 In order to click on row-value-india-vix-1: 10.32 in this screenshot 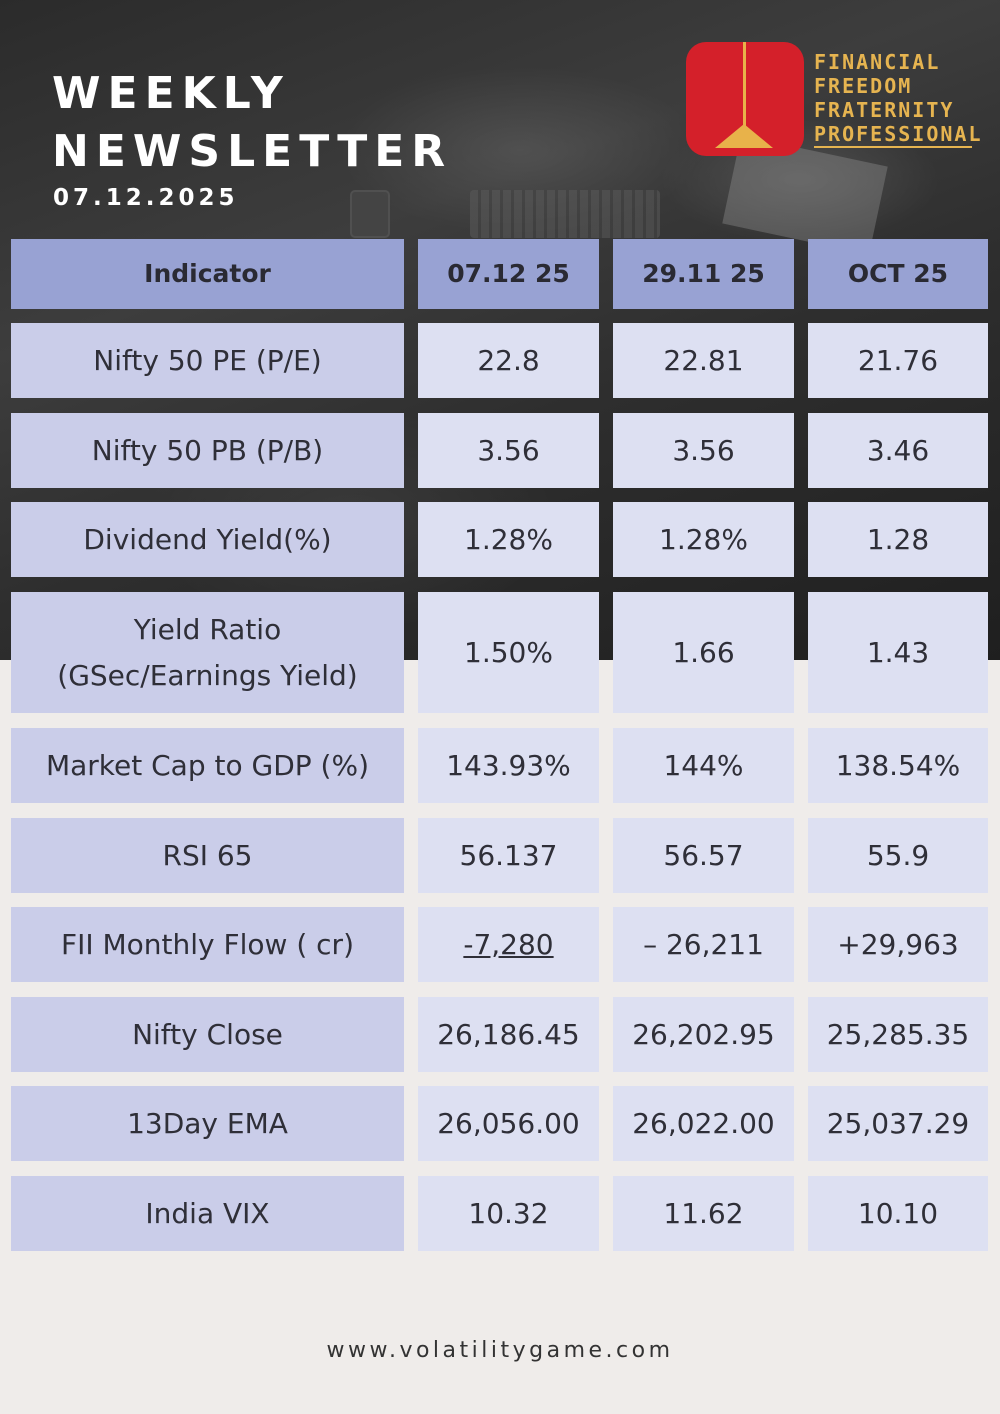, I will do `click(508, 1213)`.